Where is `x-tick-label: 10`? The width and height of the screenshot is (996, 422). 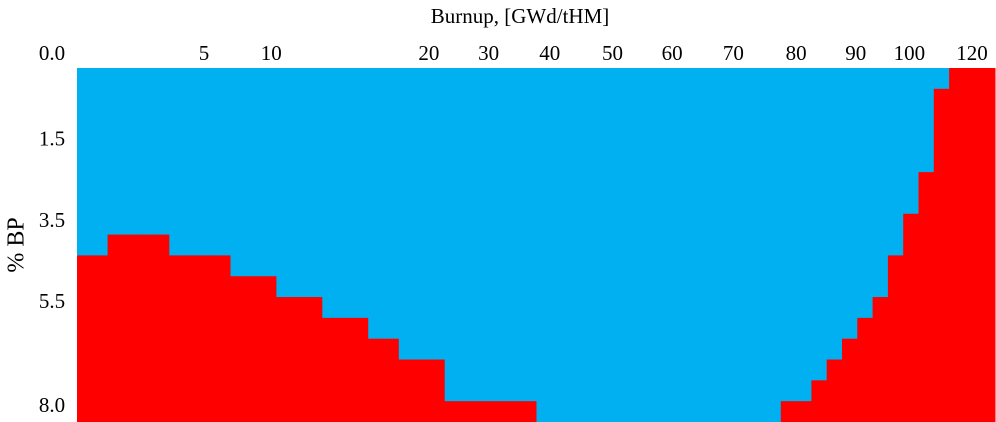
x-tick-label: 10 is located at coordinates (271, 53).